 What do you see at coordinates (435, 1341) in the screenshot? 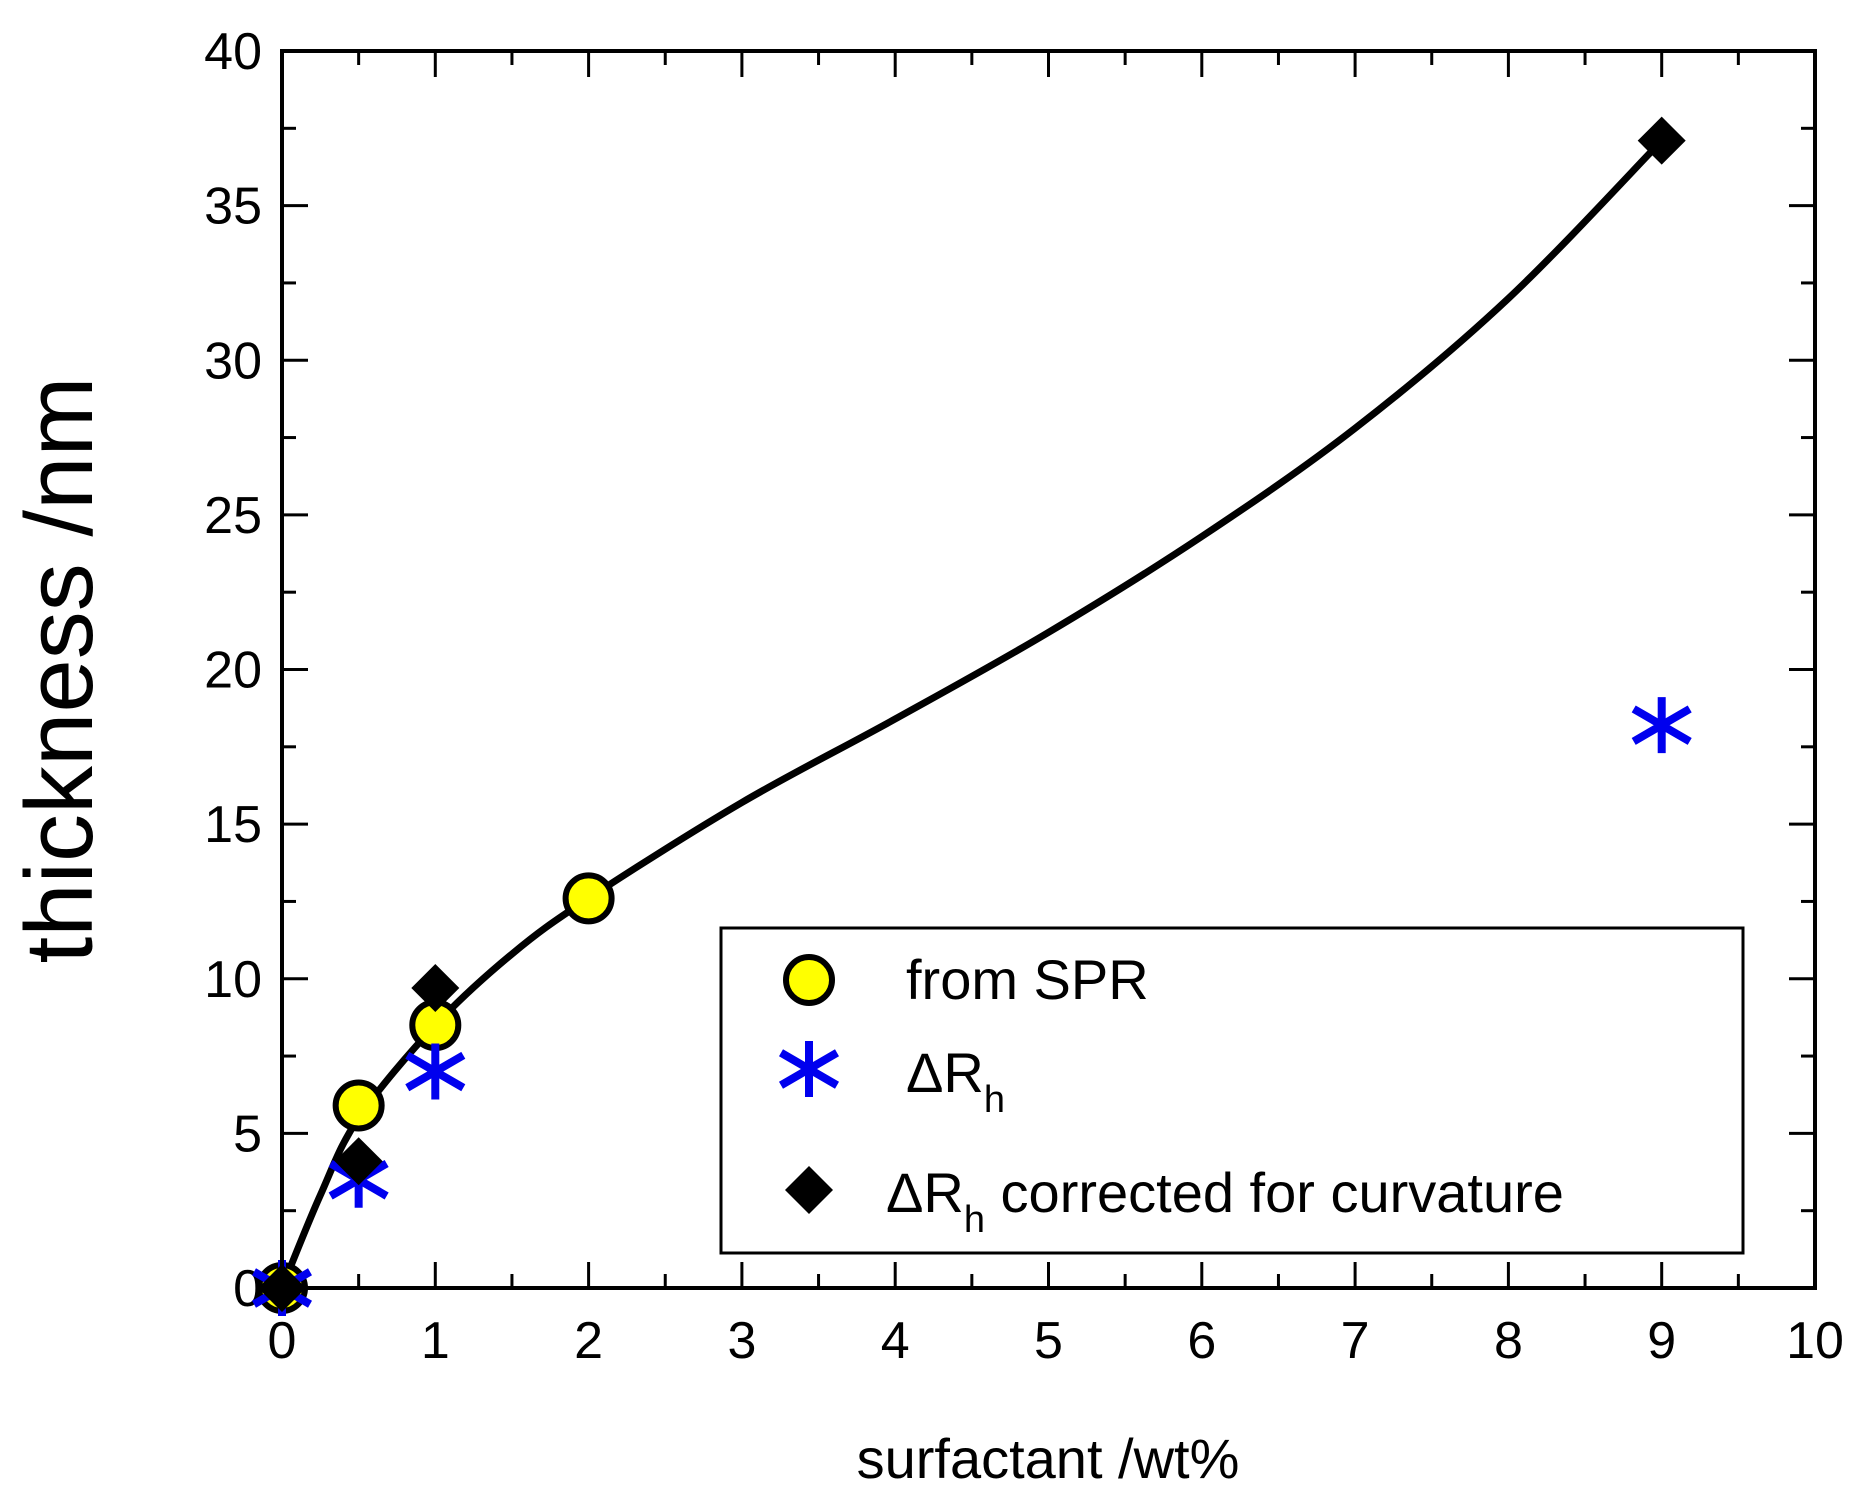
I see `x-tick-label: 1` at bounding box center [435, 1341].